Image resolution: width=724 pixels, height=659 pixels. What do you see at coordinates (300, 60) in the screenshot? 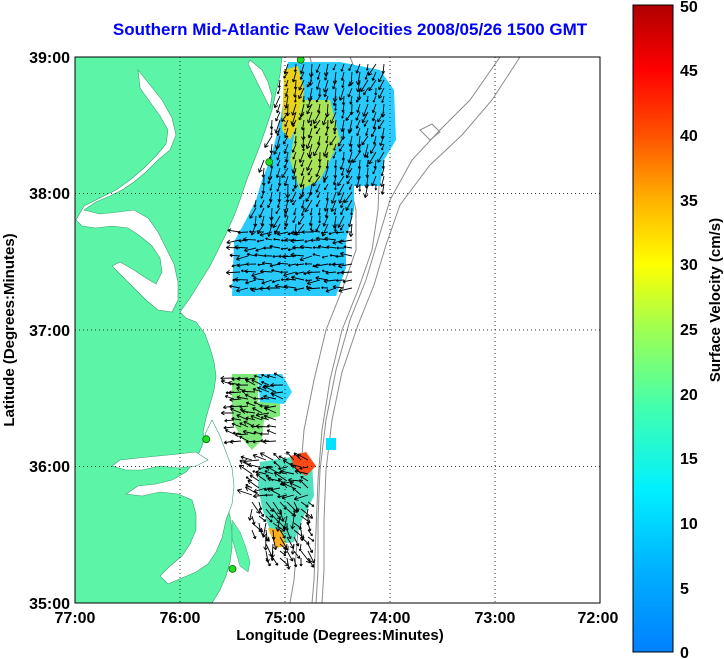
I see `station-north` at bounding box center [300, 60].